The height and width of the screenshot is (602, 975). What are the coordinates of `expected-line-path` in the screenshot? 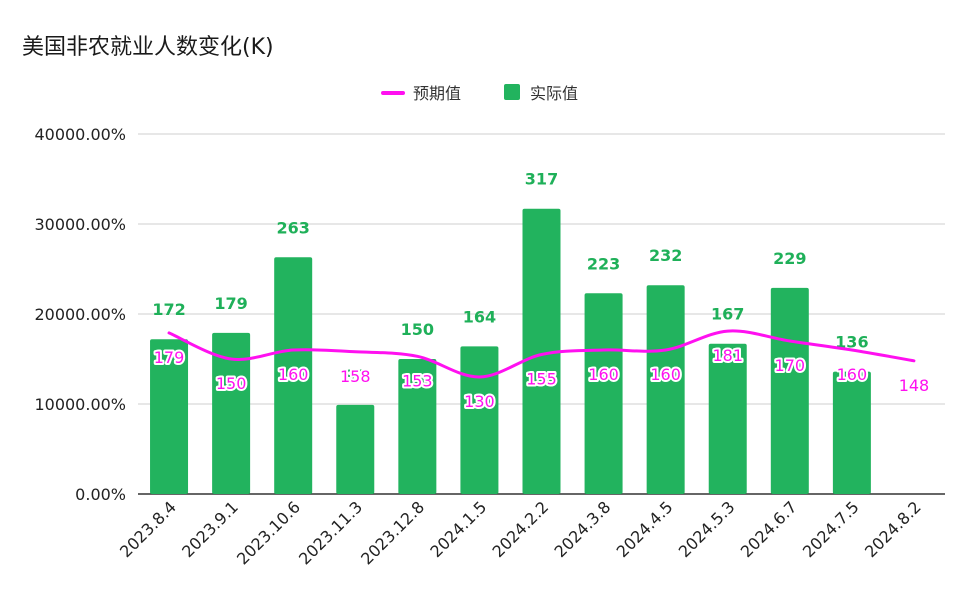 It's located at (541, 354).